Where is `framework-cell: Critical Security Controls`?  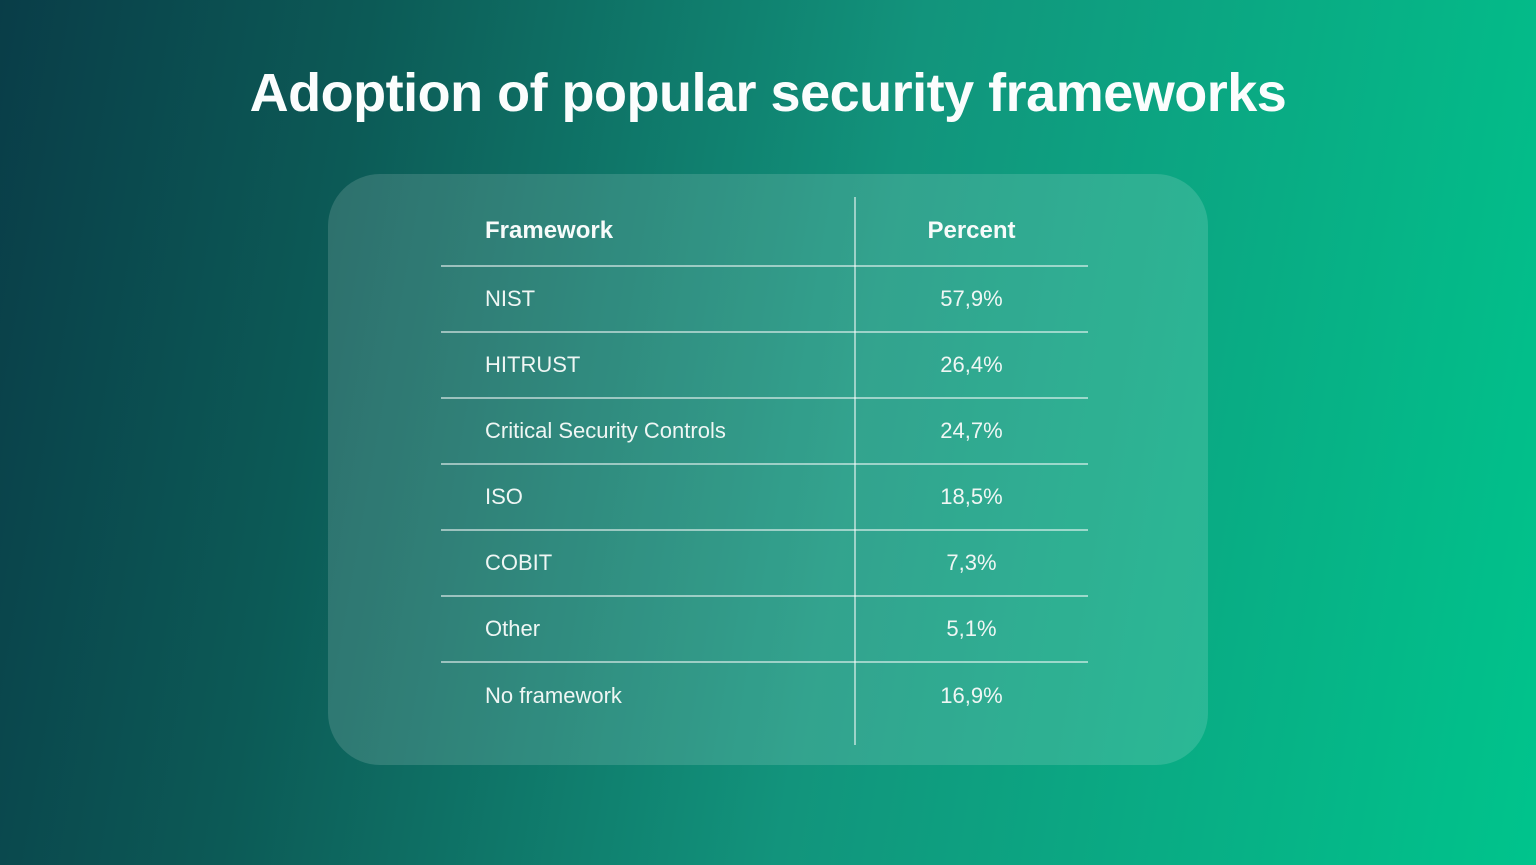
framework-cell: Critical Security Controls is located at coordinates (605, 430).